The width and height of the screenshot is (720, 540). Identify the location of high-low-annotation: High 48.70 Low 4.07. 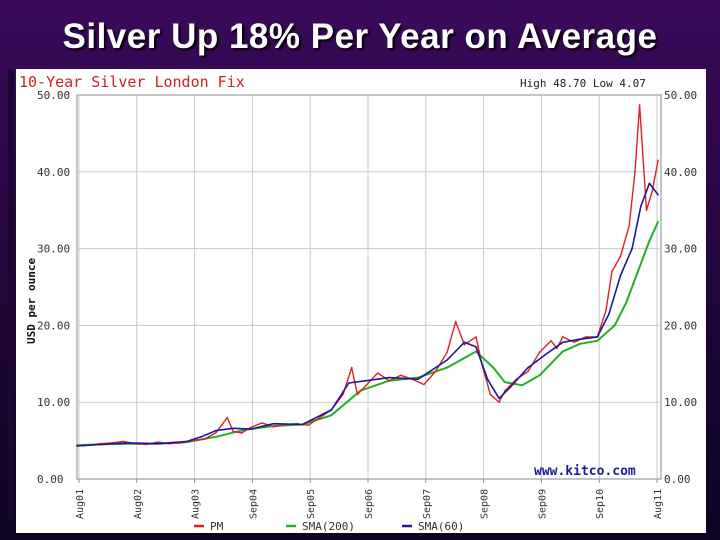
(583, 83).